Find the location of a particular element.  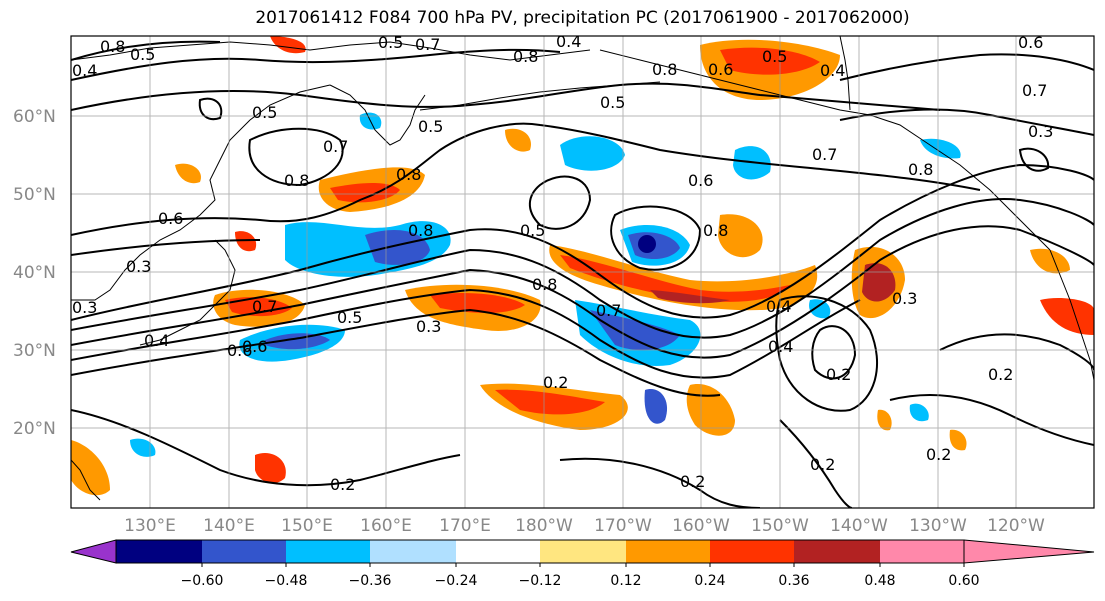

colorbar-tick-label: 0.36 is located at coordinates (793, 581).